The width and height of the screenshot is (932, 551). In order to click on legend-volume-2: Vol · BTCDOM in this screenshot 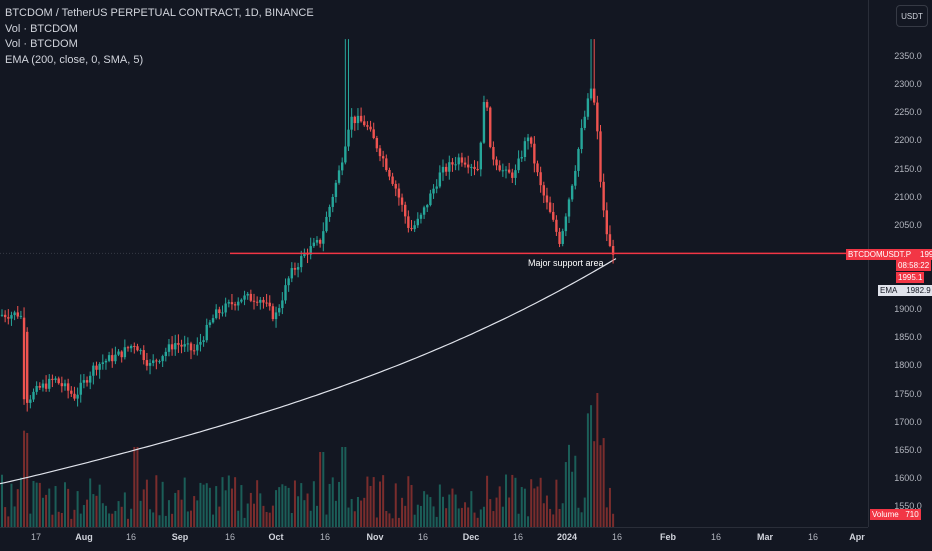, I will do `click(41, 44)`.